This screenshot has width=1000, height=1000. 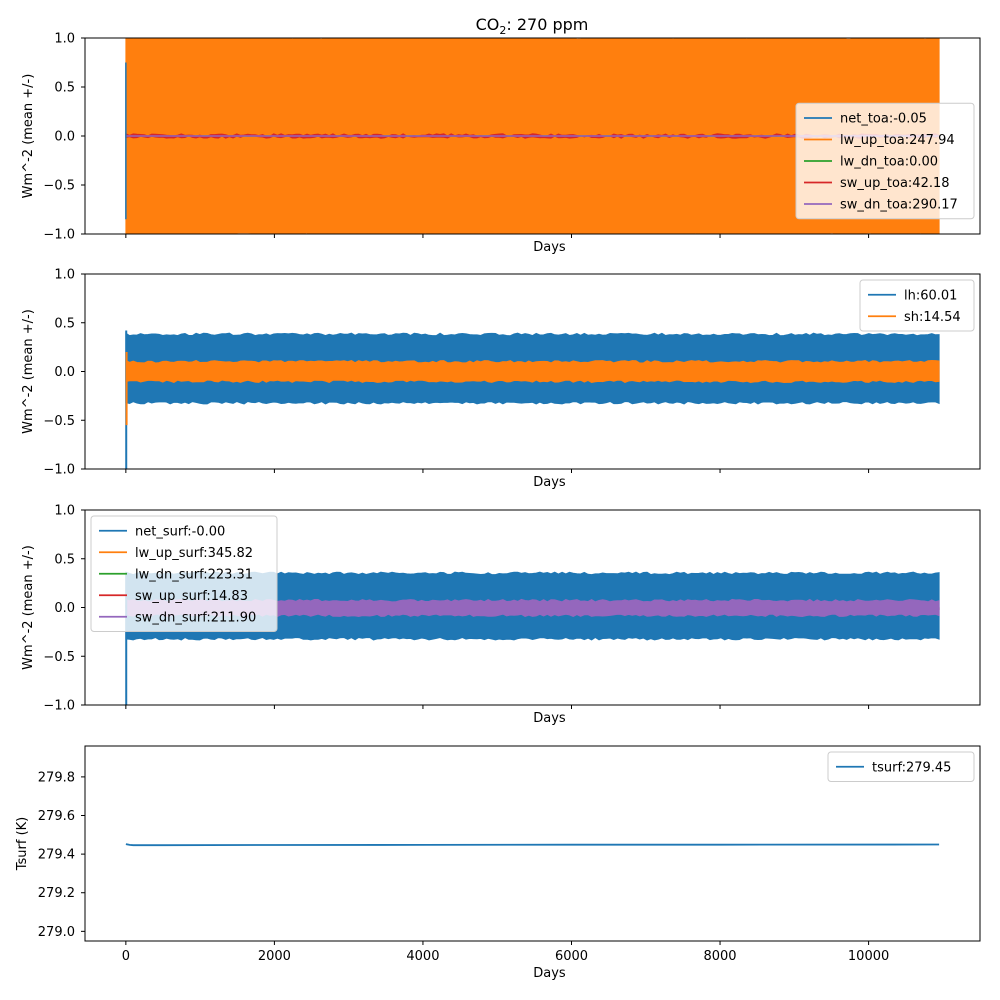 I want to click on figure-title: CO2: 270 ppm, so click(x=532, y=26).